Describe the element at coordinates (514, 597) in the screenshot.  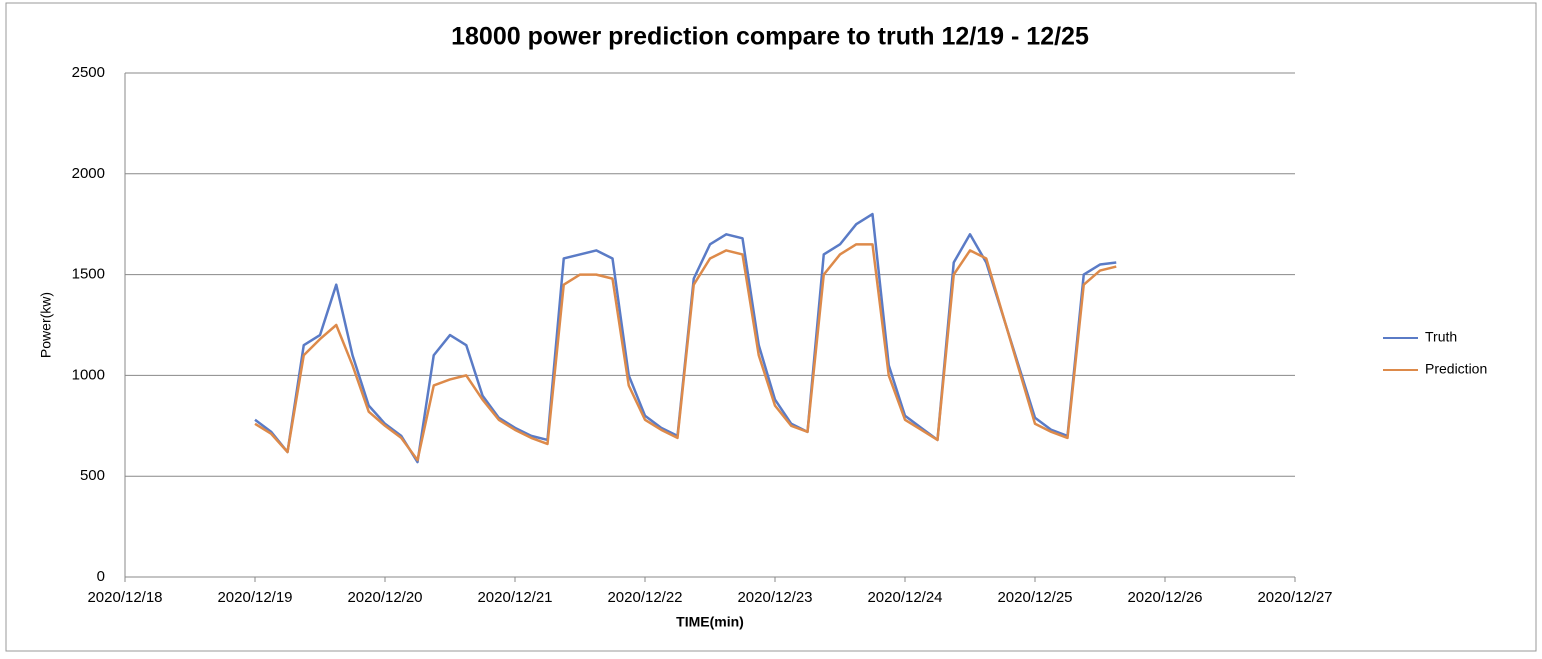
I see `x-tick-label: 2020/12/21` at that location.